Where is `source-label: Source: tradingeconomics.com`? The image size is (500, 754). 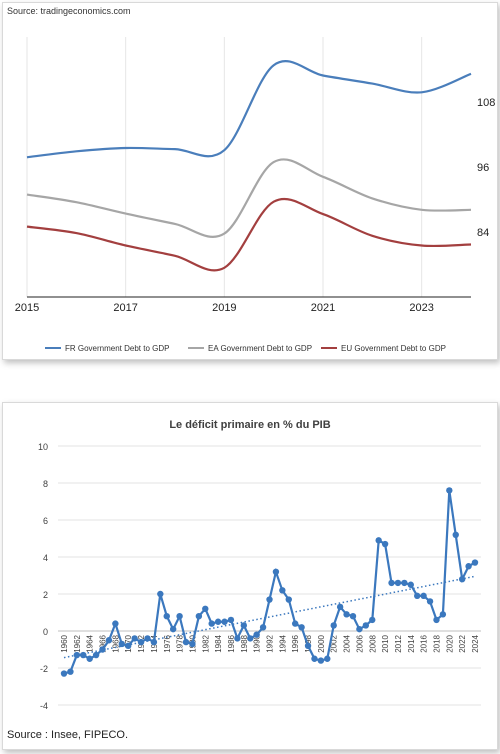 source-label: Source: tradingeconomics.com is located at coordinates (69, 11).